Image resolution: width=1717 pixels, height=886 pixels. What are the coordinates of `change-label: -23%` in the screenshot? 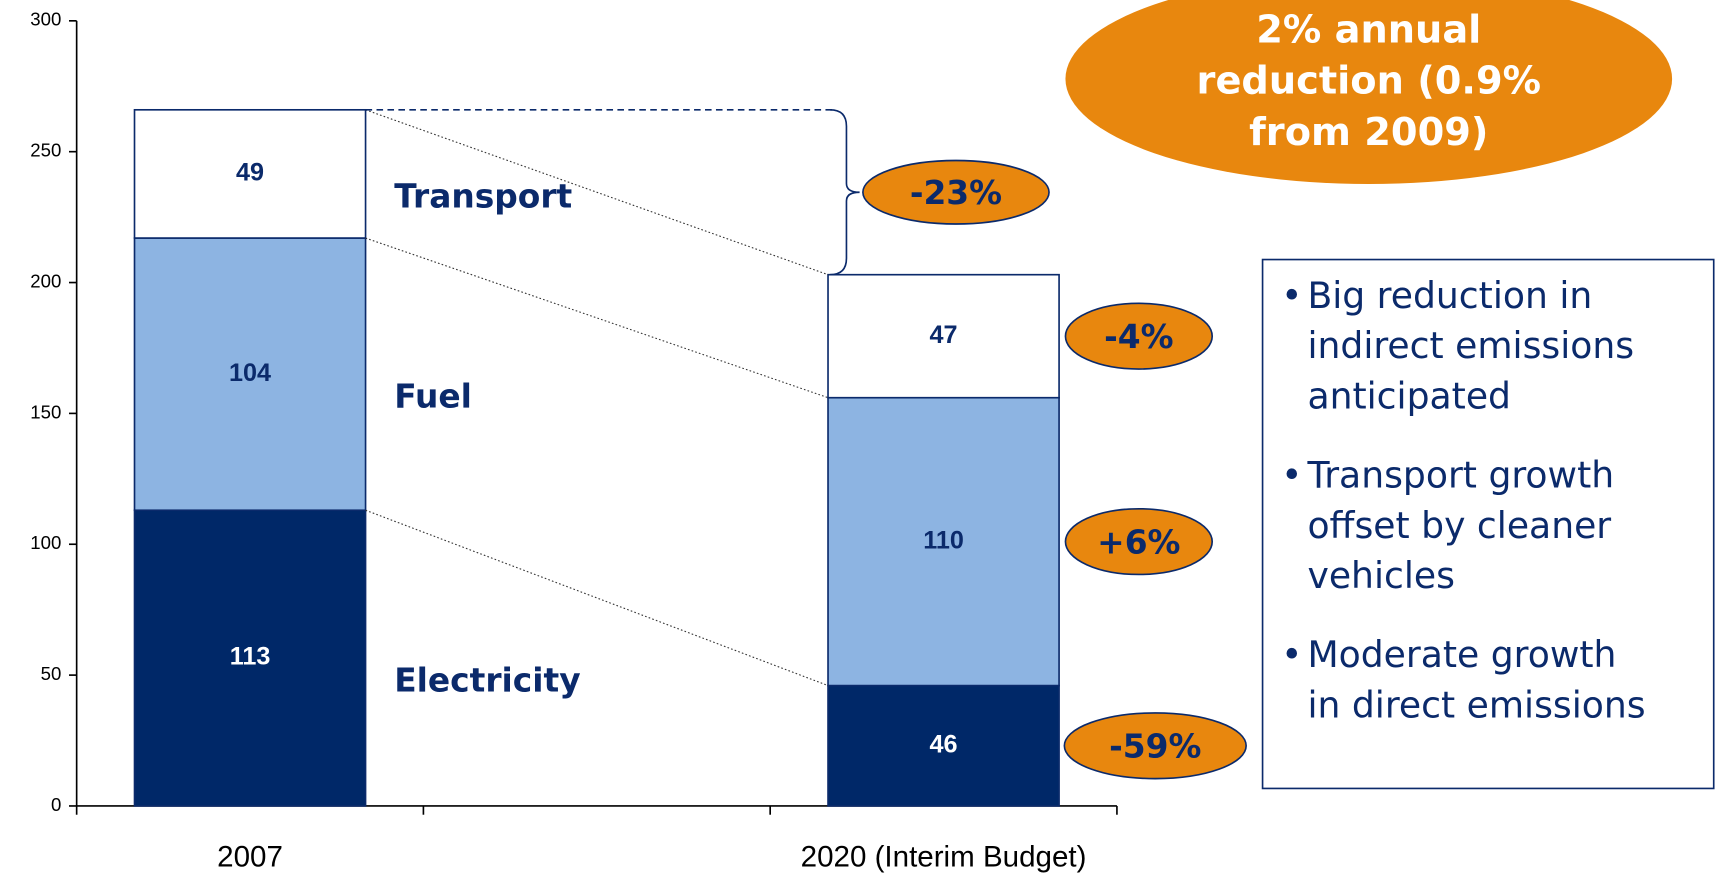 It's located at (956, 193).